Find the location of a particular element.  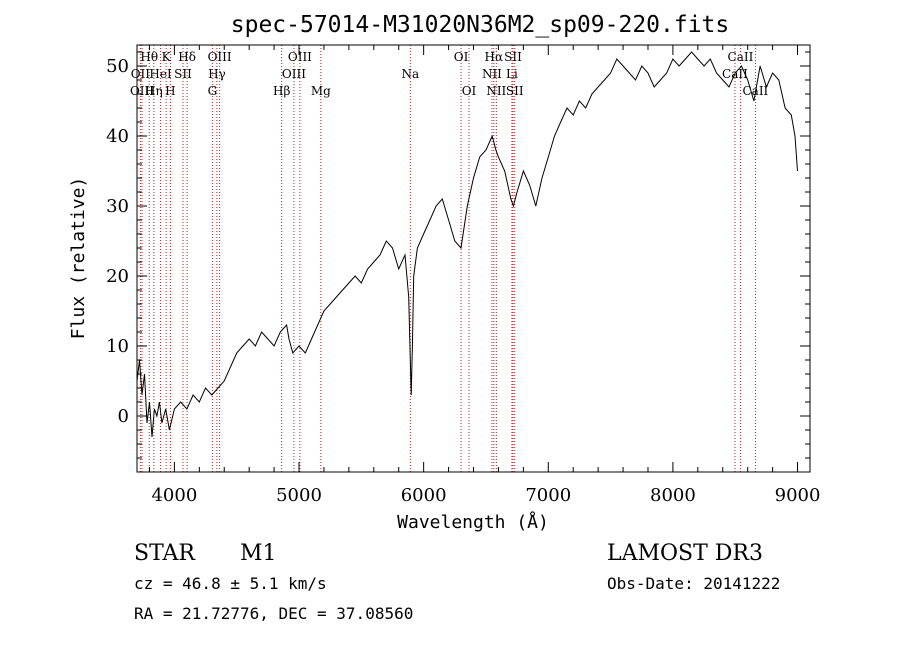

x-tick-label: 7000 is located at coordinates (548, 495).